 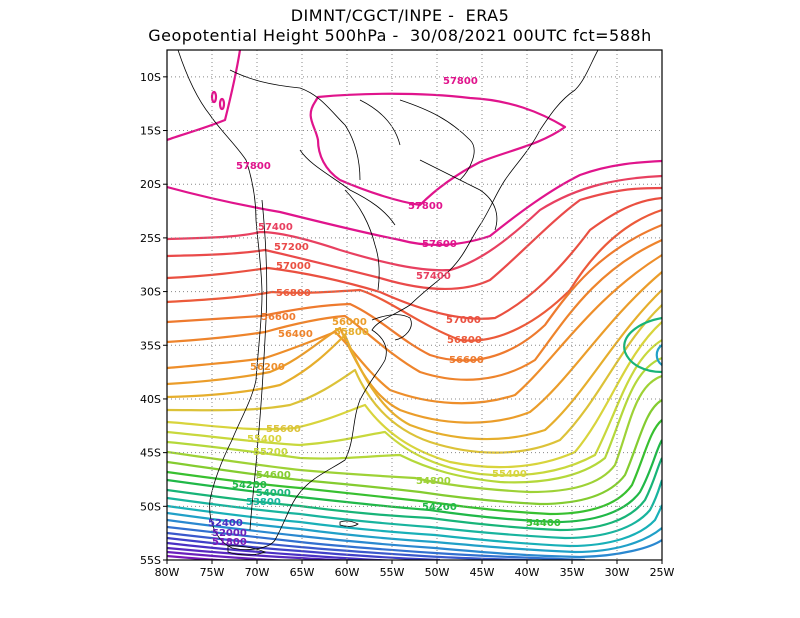 I want to click on lon-tick-label: 30W, so click(x=617, y=572).